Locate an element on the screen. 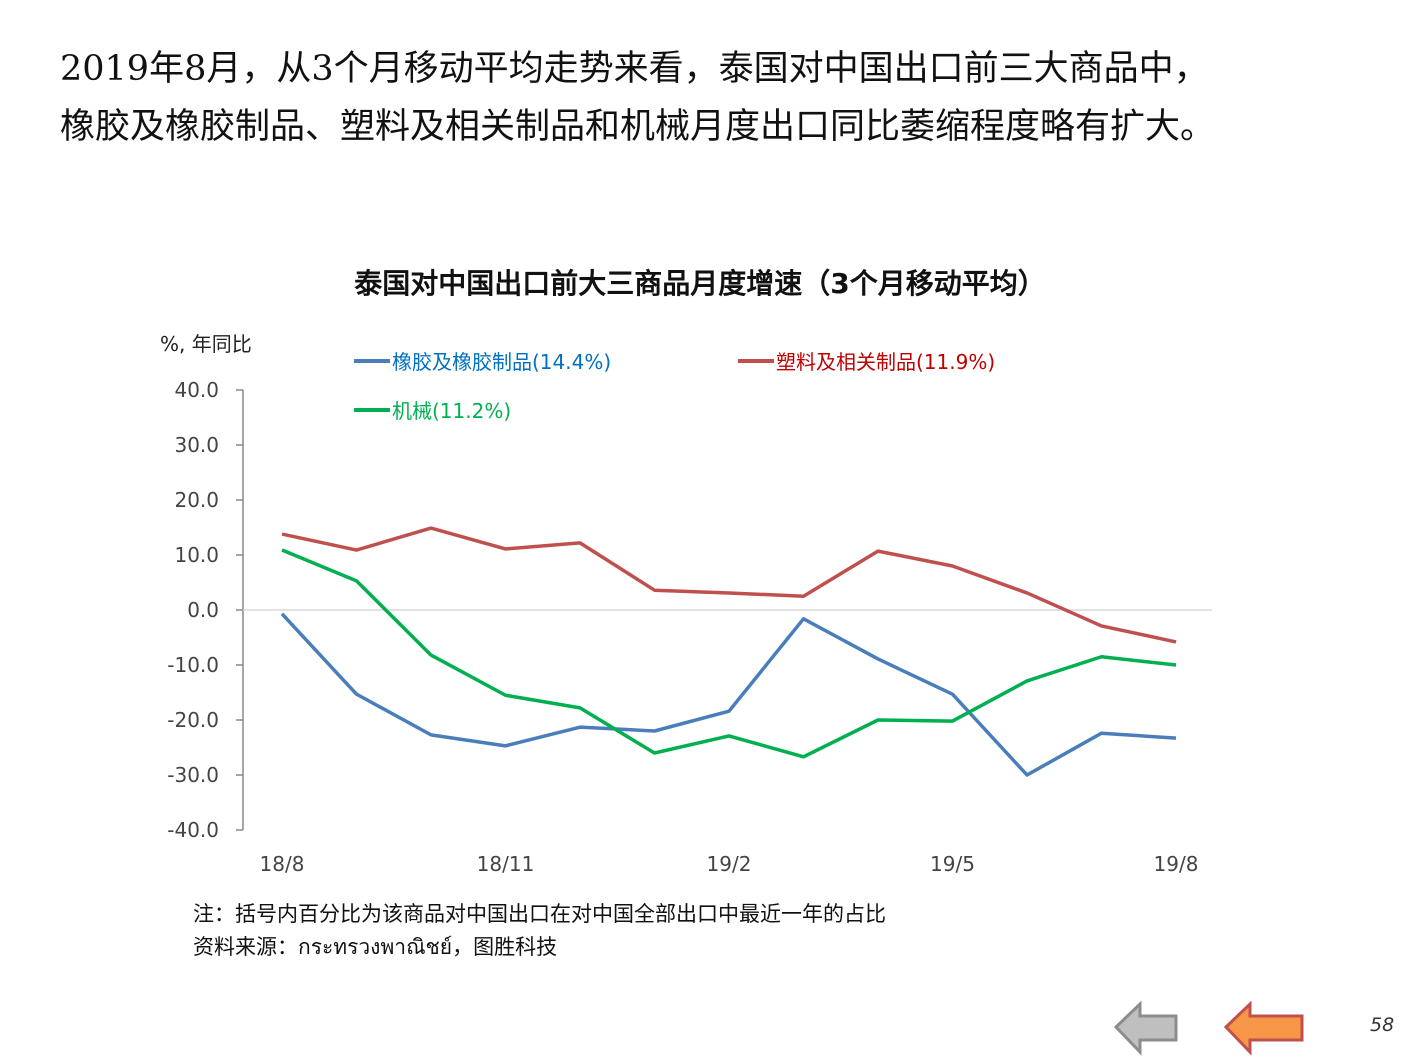 The width and height of the screenshot is (1411, 1058). legend-item-plastics: 塑料及相关制品(11.9%) is located at coordinates (866, 360).